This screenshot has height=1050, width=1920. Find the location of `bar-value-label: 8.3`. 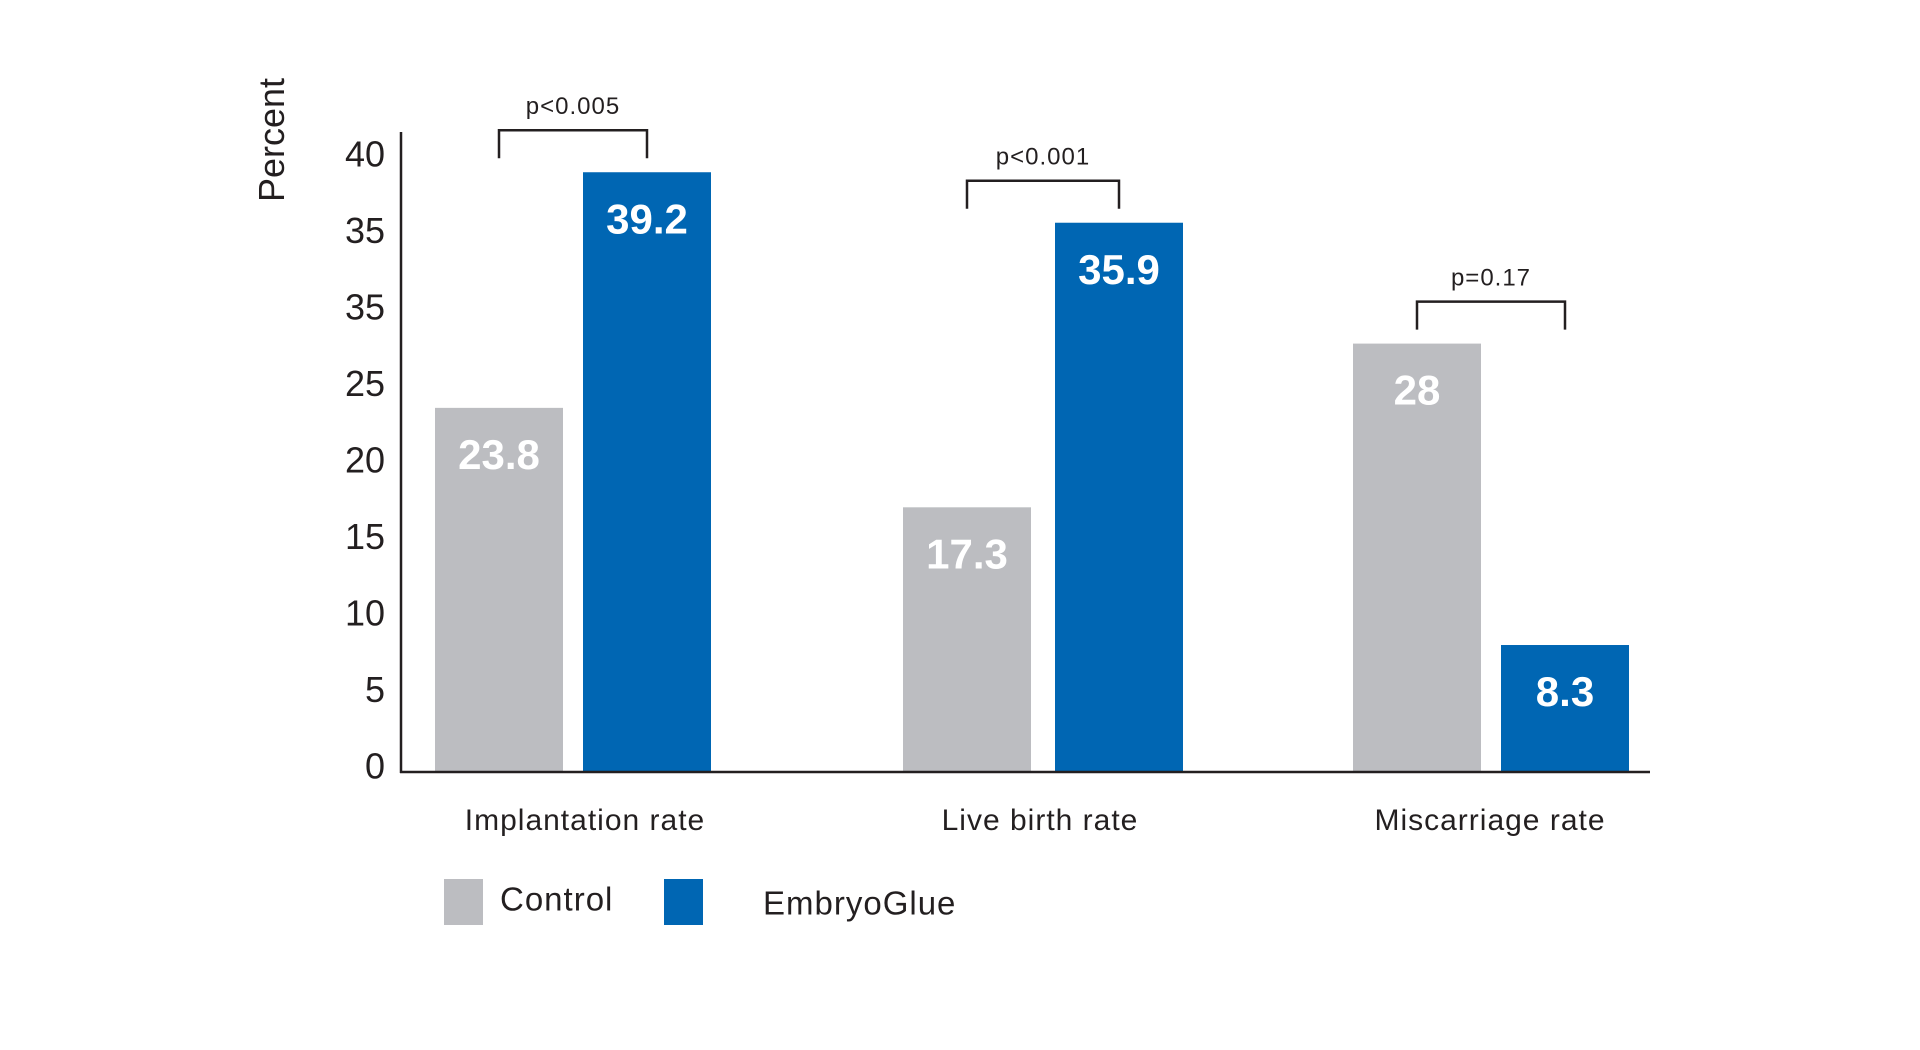

bar-value-label: 8.3 is located at coordinates (1565, 691).